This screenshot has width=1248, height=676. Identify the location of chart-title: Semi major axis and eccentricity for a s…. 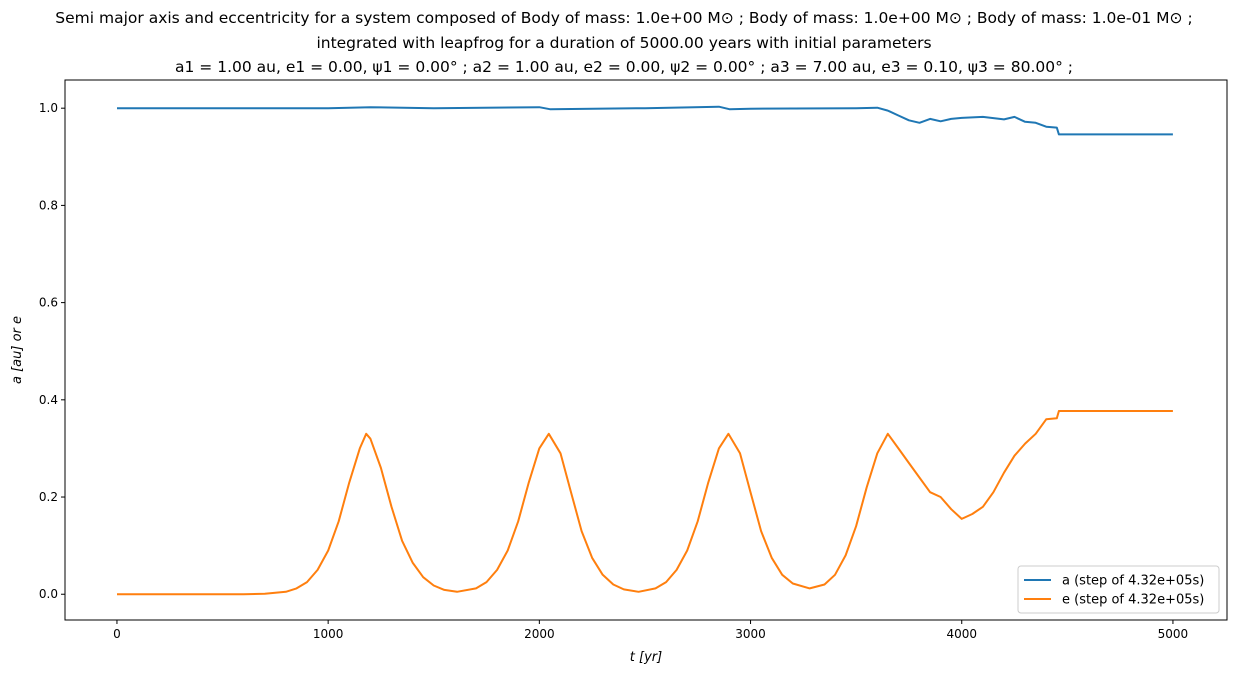
(623, 42).